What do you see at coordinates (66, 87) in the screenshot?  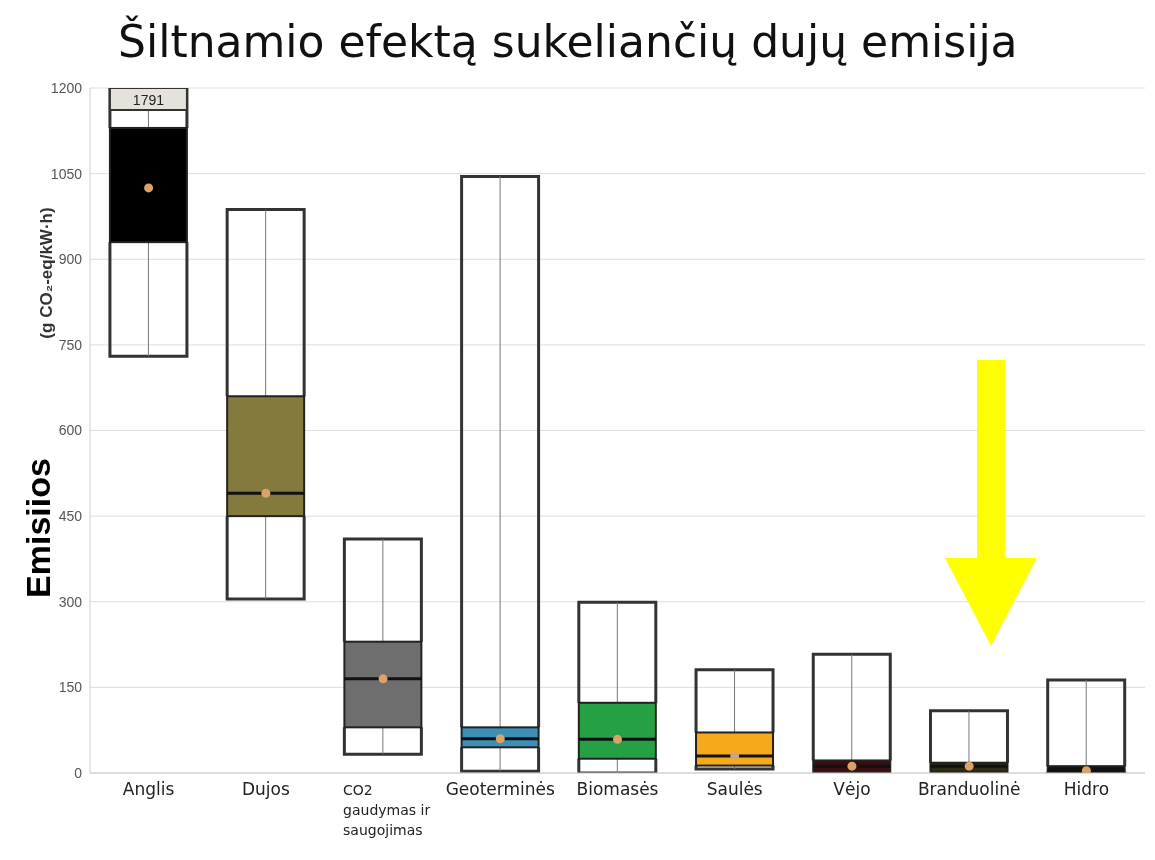 I see `y-tick-label: 1200` at bounding box center [66, 87].